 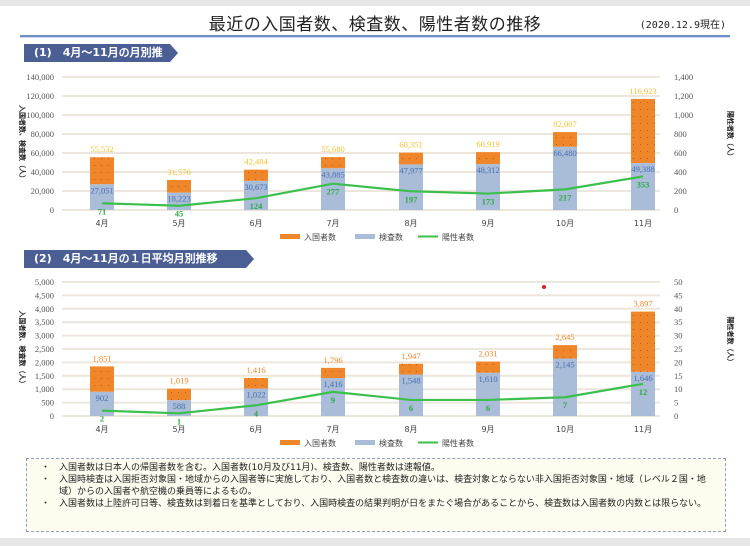 What do you see at coordinates (410, 356) in the screenshot?
I see `data-label-arrivals: 1,947` at bounding box center [410, 356].